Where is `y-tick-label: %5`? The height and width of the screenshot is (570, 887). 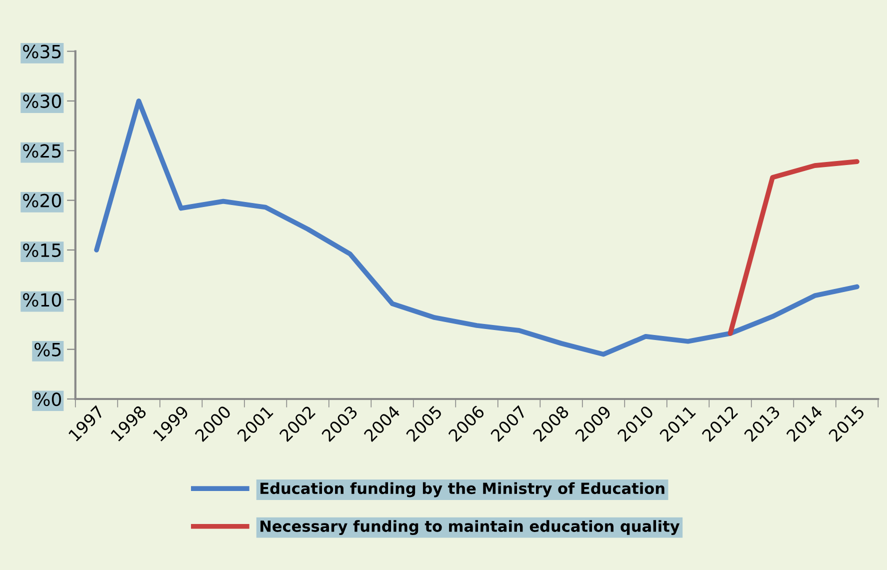
y-tick-label: %5 is located at coordinates (47, 349).